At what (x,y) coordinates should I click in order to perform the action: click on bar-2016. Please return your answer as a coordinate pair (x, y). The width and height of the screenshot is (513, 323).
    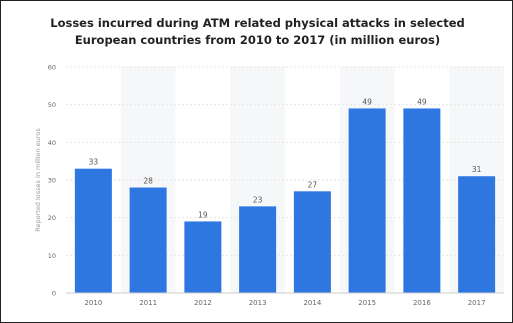
    Looking at the image, I should click on (422, 200).